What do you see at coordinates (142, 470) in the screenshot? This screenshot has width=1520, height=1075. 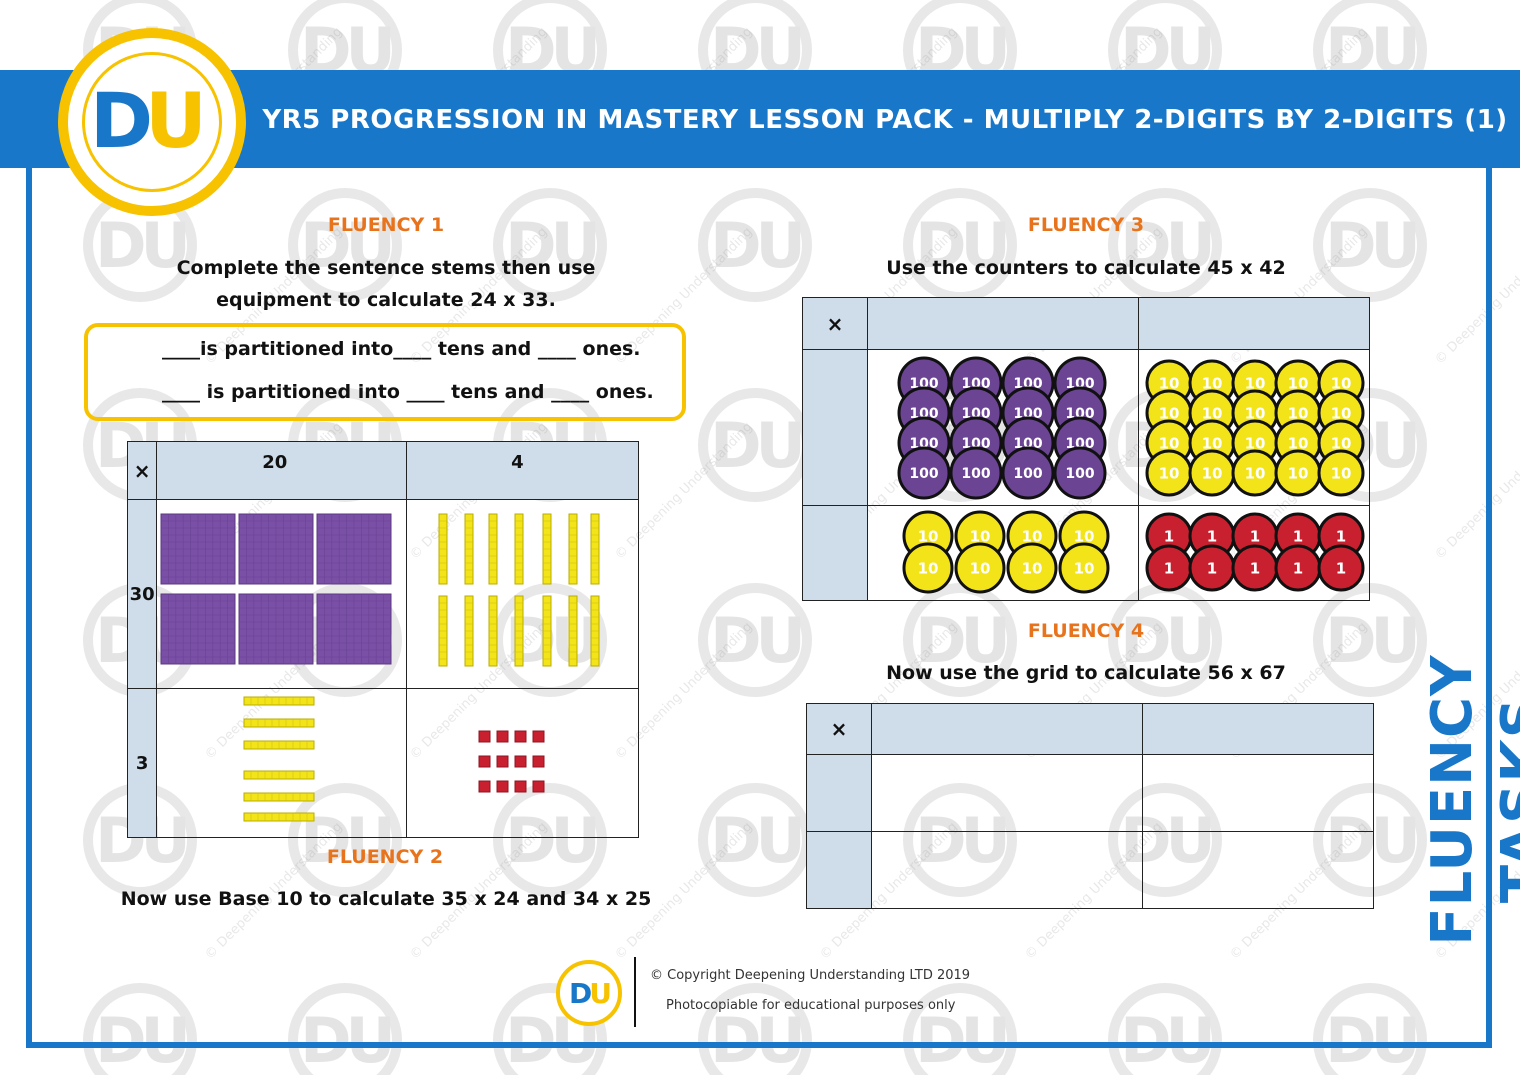 I see `grid-corner: ×` at bounding box center [142, 470].